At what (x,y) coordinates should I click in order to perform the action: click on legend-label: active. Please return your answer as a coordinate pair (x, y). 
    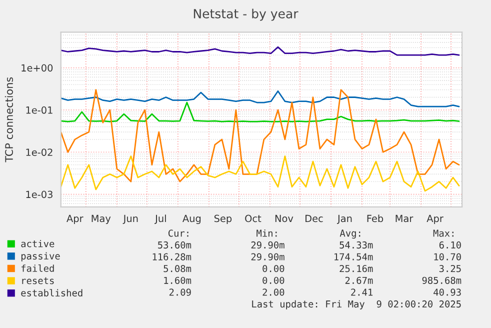
    Looking at the image, I should click on (37, 244).